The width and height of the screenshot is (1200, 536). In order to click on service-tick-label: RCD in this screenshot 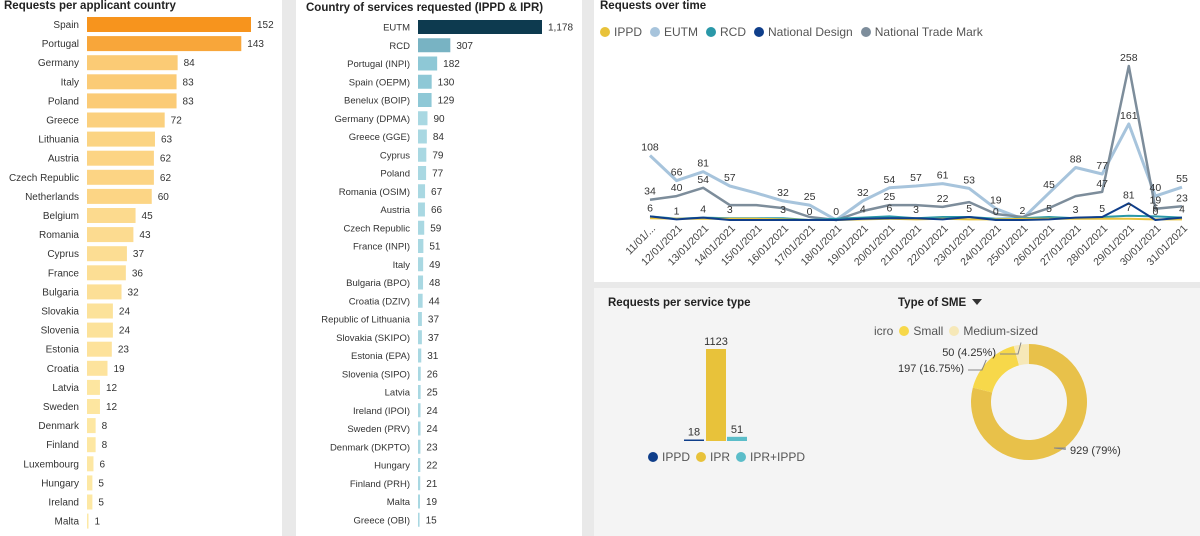, I will do `click(399, 46)`.